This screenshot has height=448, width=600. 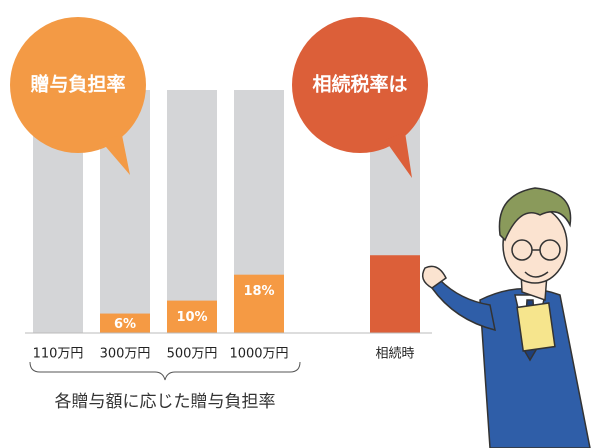 I want to click on bubble: 相続税率は, so click(x=360, y=97).